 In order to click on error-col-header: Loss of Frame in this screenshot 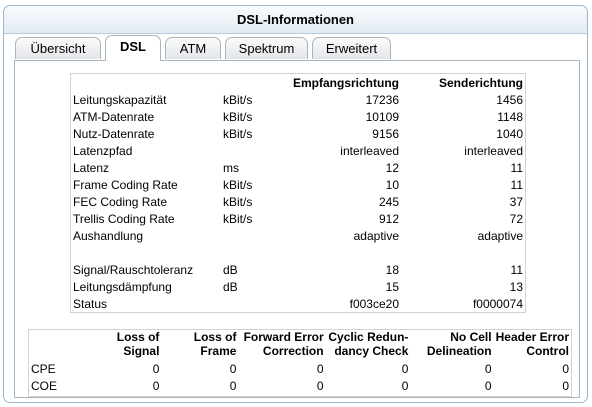, I will do `click(199, 345)`.